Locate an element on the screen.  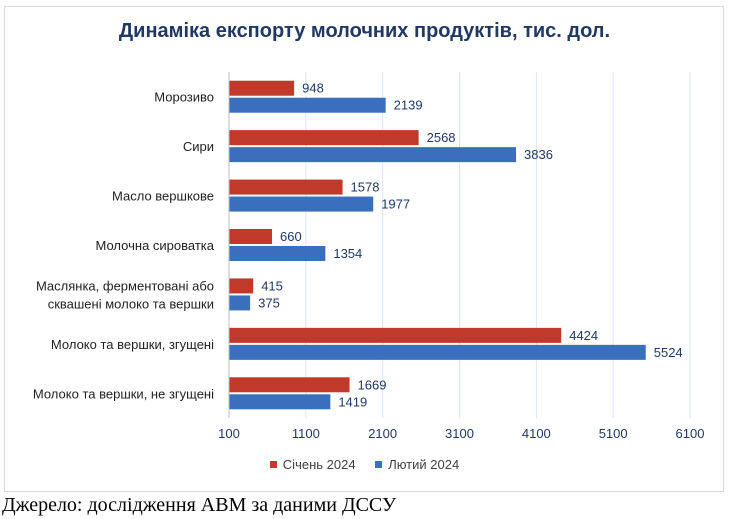
legend-label: Січень 2024 is located at coordinates (319, 464).